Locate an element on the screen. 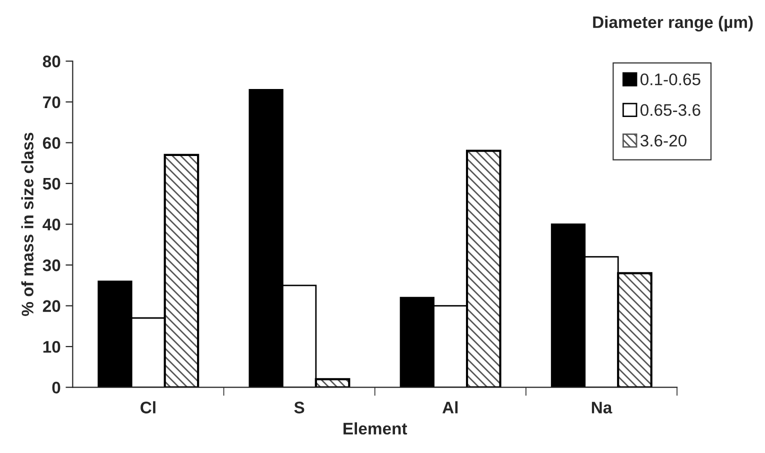  y-tick-label: 80 is located at coordinates (51, 62).